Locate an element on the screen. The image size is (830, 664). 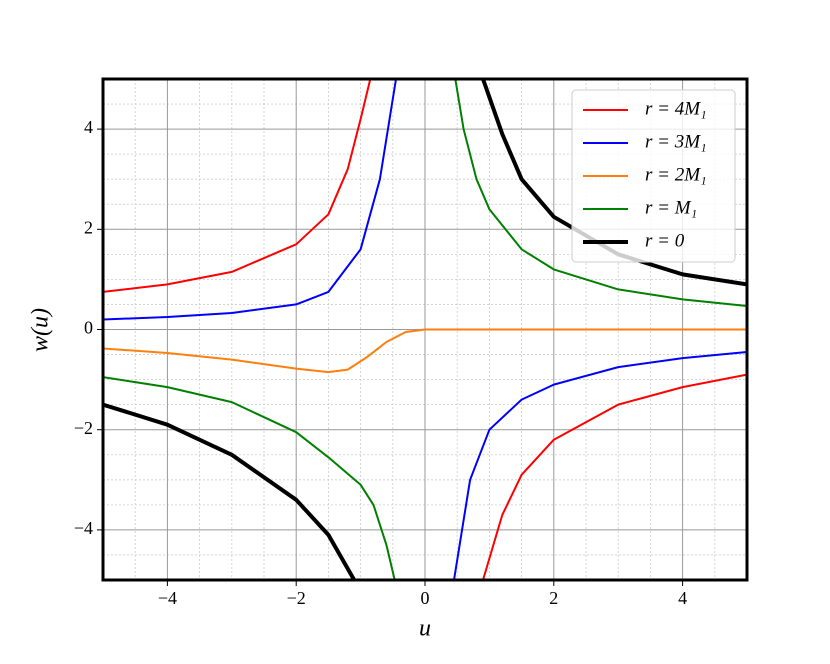
y-tick-label: 0 is located at coordinates (88, 328).